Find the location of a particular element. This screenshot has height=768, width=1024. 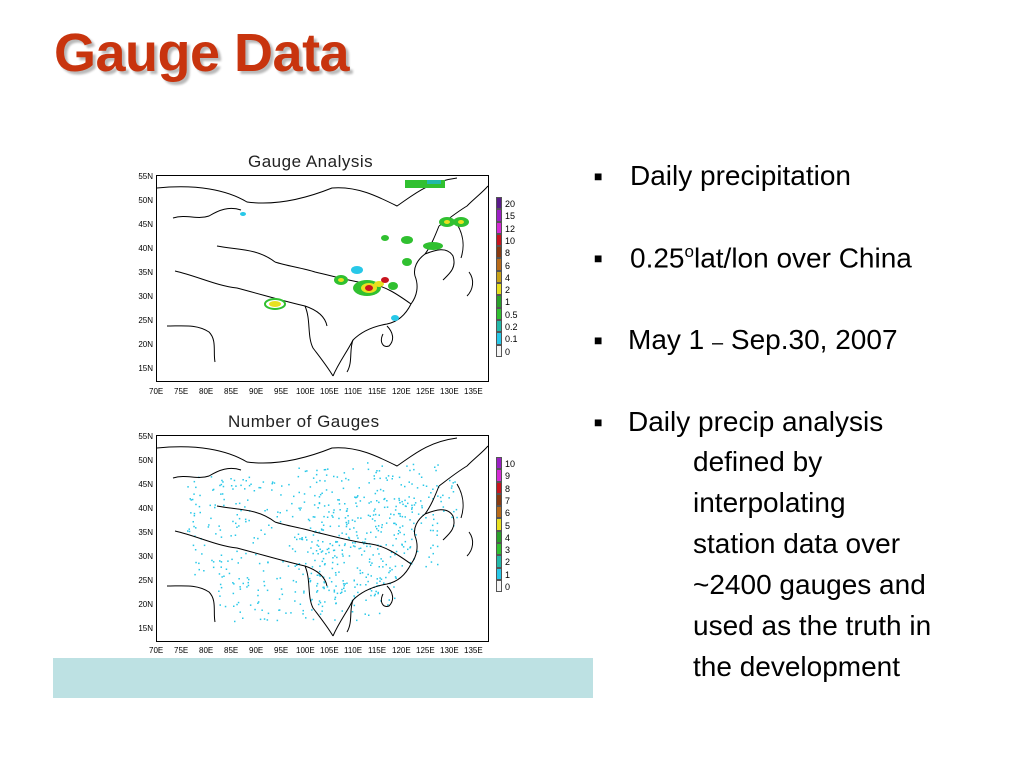

bullet-continuation: used as the truth in is located at coordinates (812, 625).